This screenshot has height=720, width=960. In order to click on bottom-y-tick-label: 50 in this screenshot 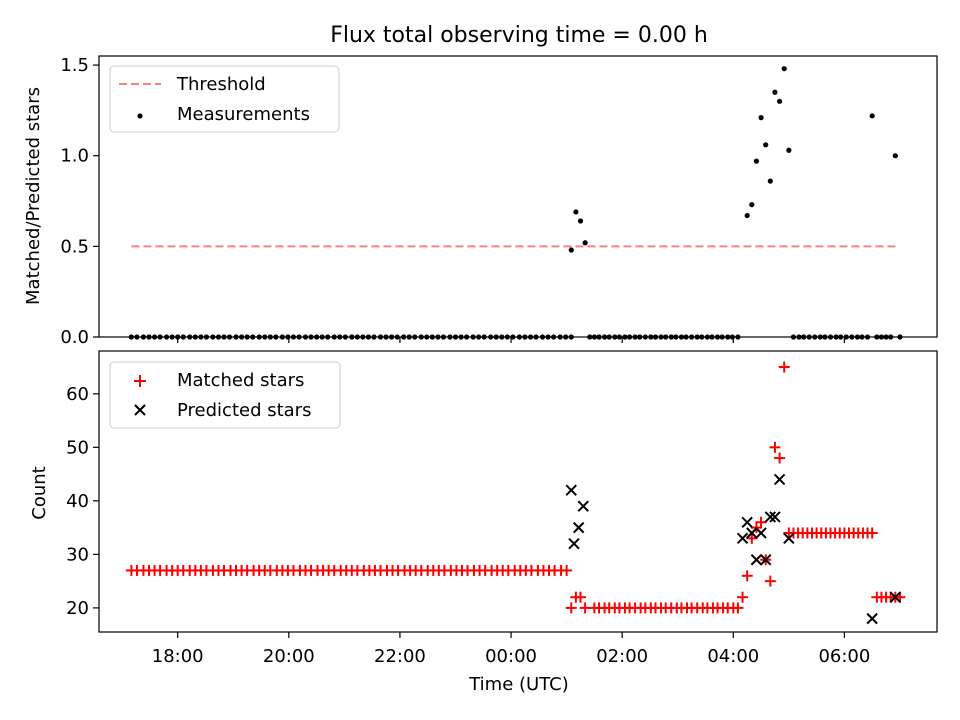, I will do `click(77, 447)`.